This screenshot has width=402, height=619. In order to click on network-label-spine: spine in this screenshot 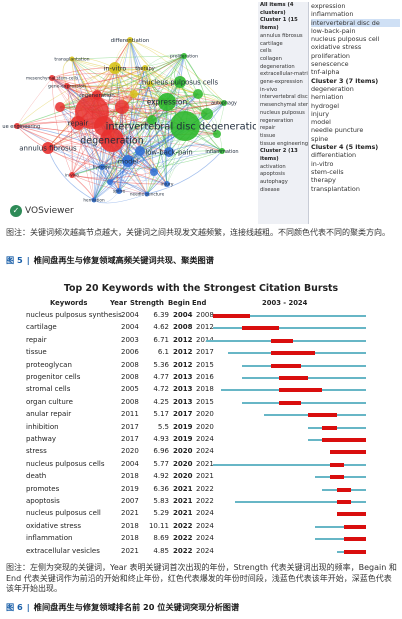, I will do `click(119, 192)`.